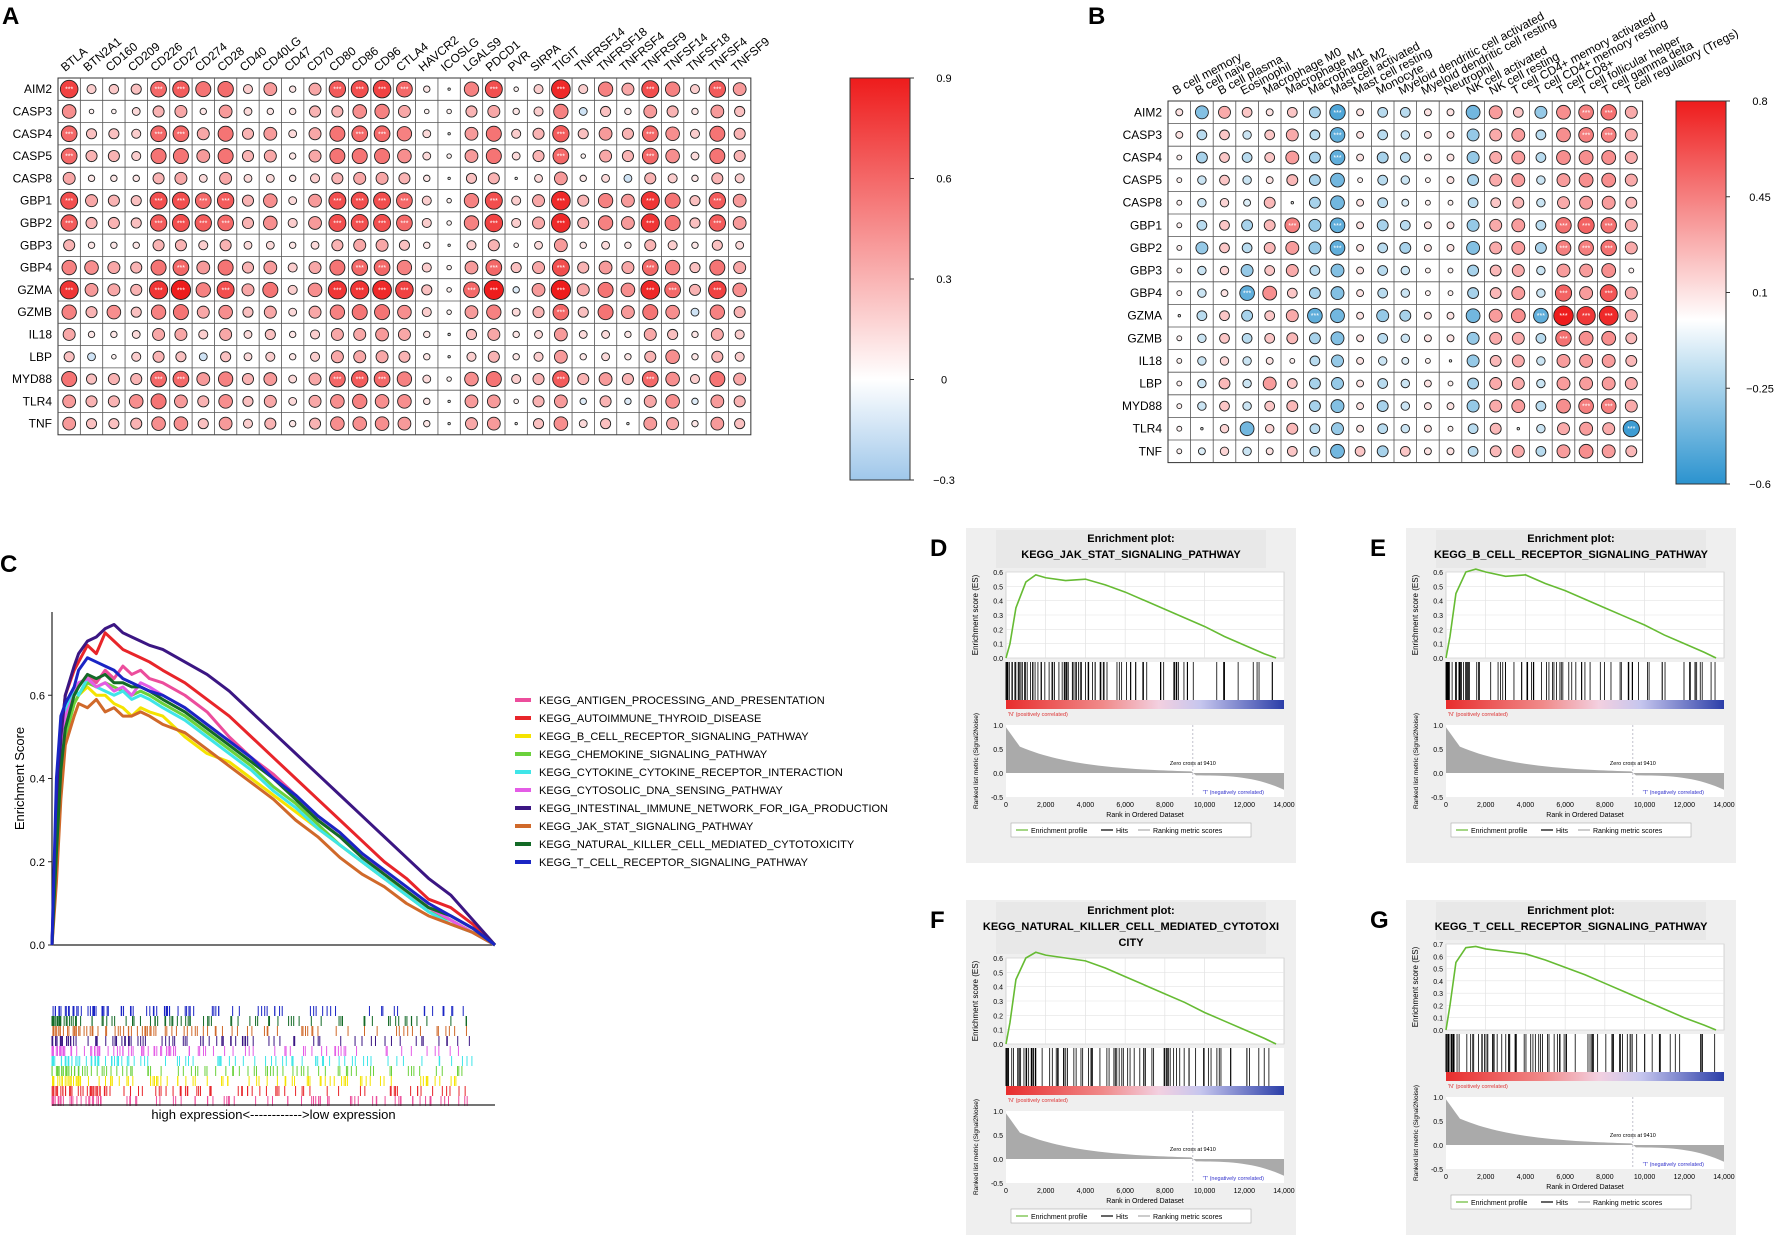 This screenshot has height=1240, width=1780. I want to click on legend-label: Ranking metric scores, so click(1188, 831).